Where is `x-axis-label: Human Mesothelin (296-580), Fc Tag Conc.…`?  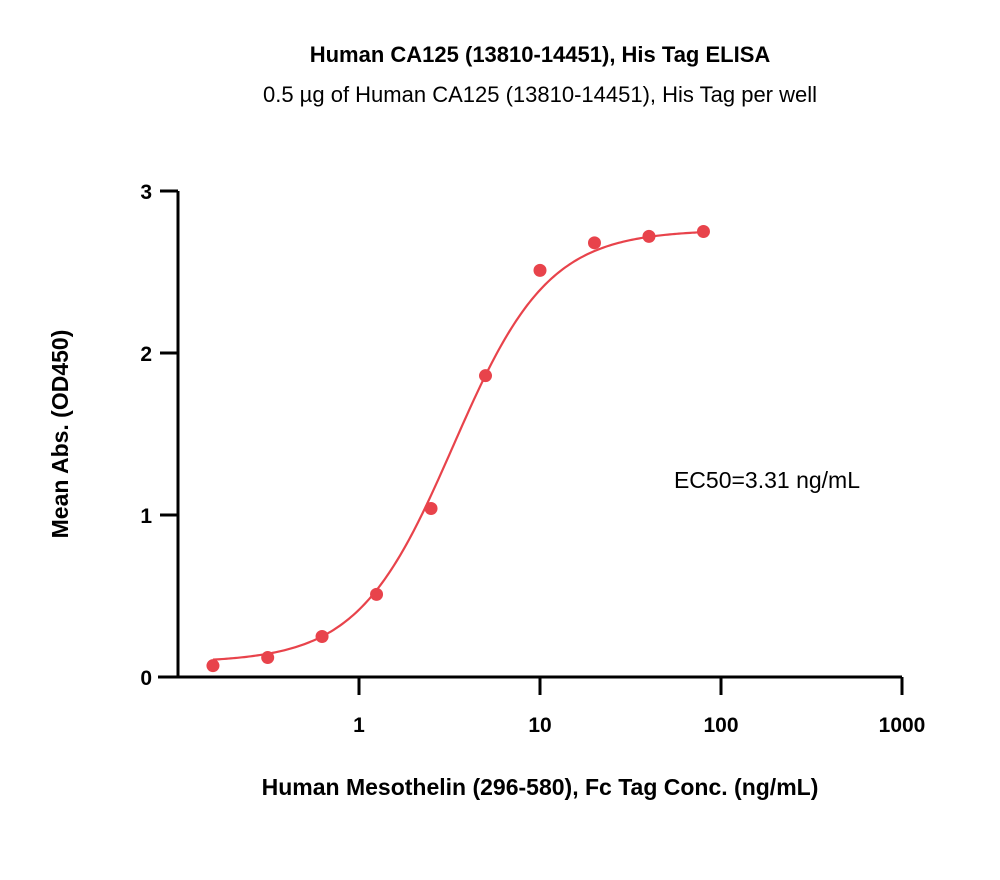
x-axis-label: Human Mesothelin (296-580), Fc Tag Conc.… is located at coordinates (540, 787).